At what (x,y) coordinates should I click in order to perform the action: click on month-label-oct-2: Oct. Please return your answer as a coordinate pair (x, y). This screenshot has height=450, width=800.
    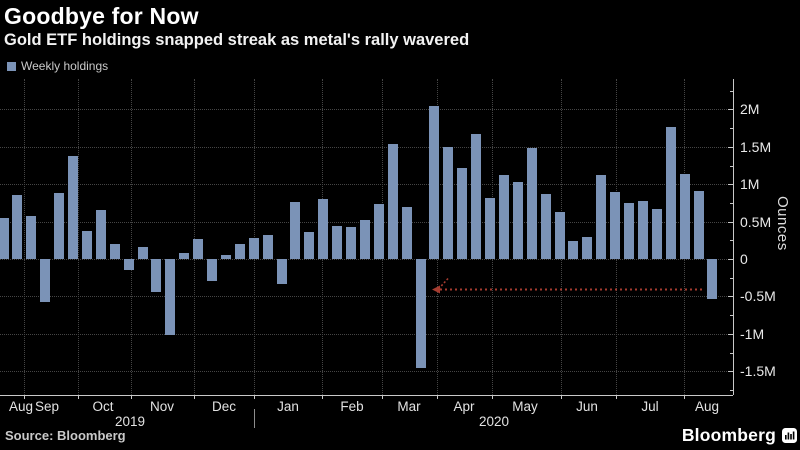
    Looking at the image, I should click on (103, 406).